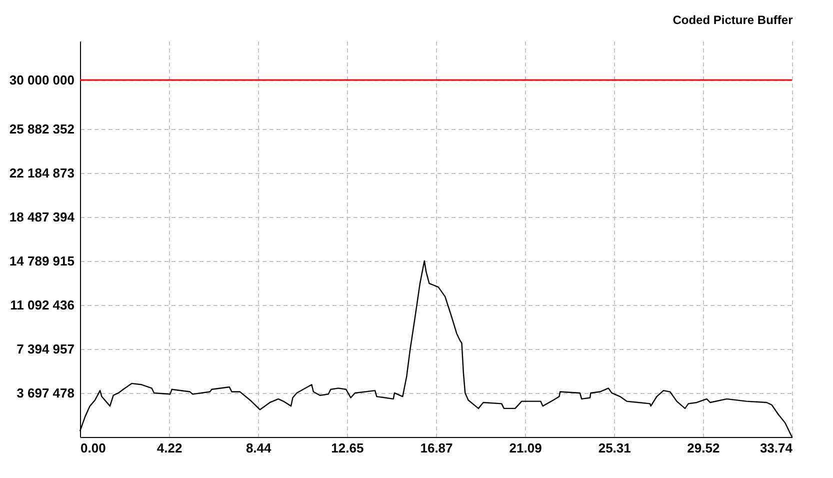  Describe the element at coordinates (42, 217) in the screenshot. I see `y-tick-label: 18 487 394` at that location.